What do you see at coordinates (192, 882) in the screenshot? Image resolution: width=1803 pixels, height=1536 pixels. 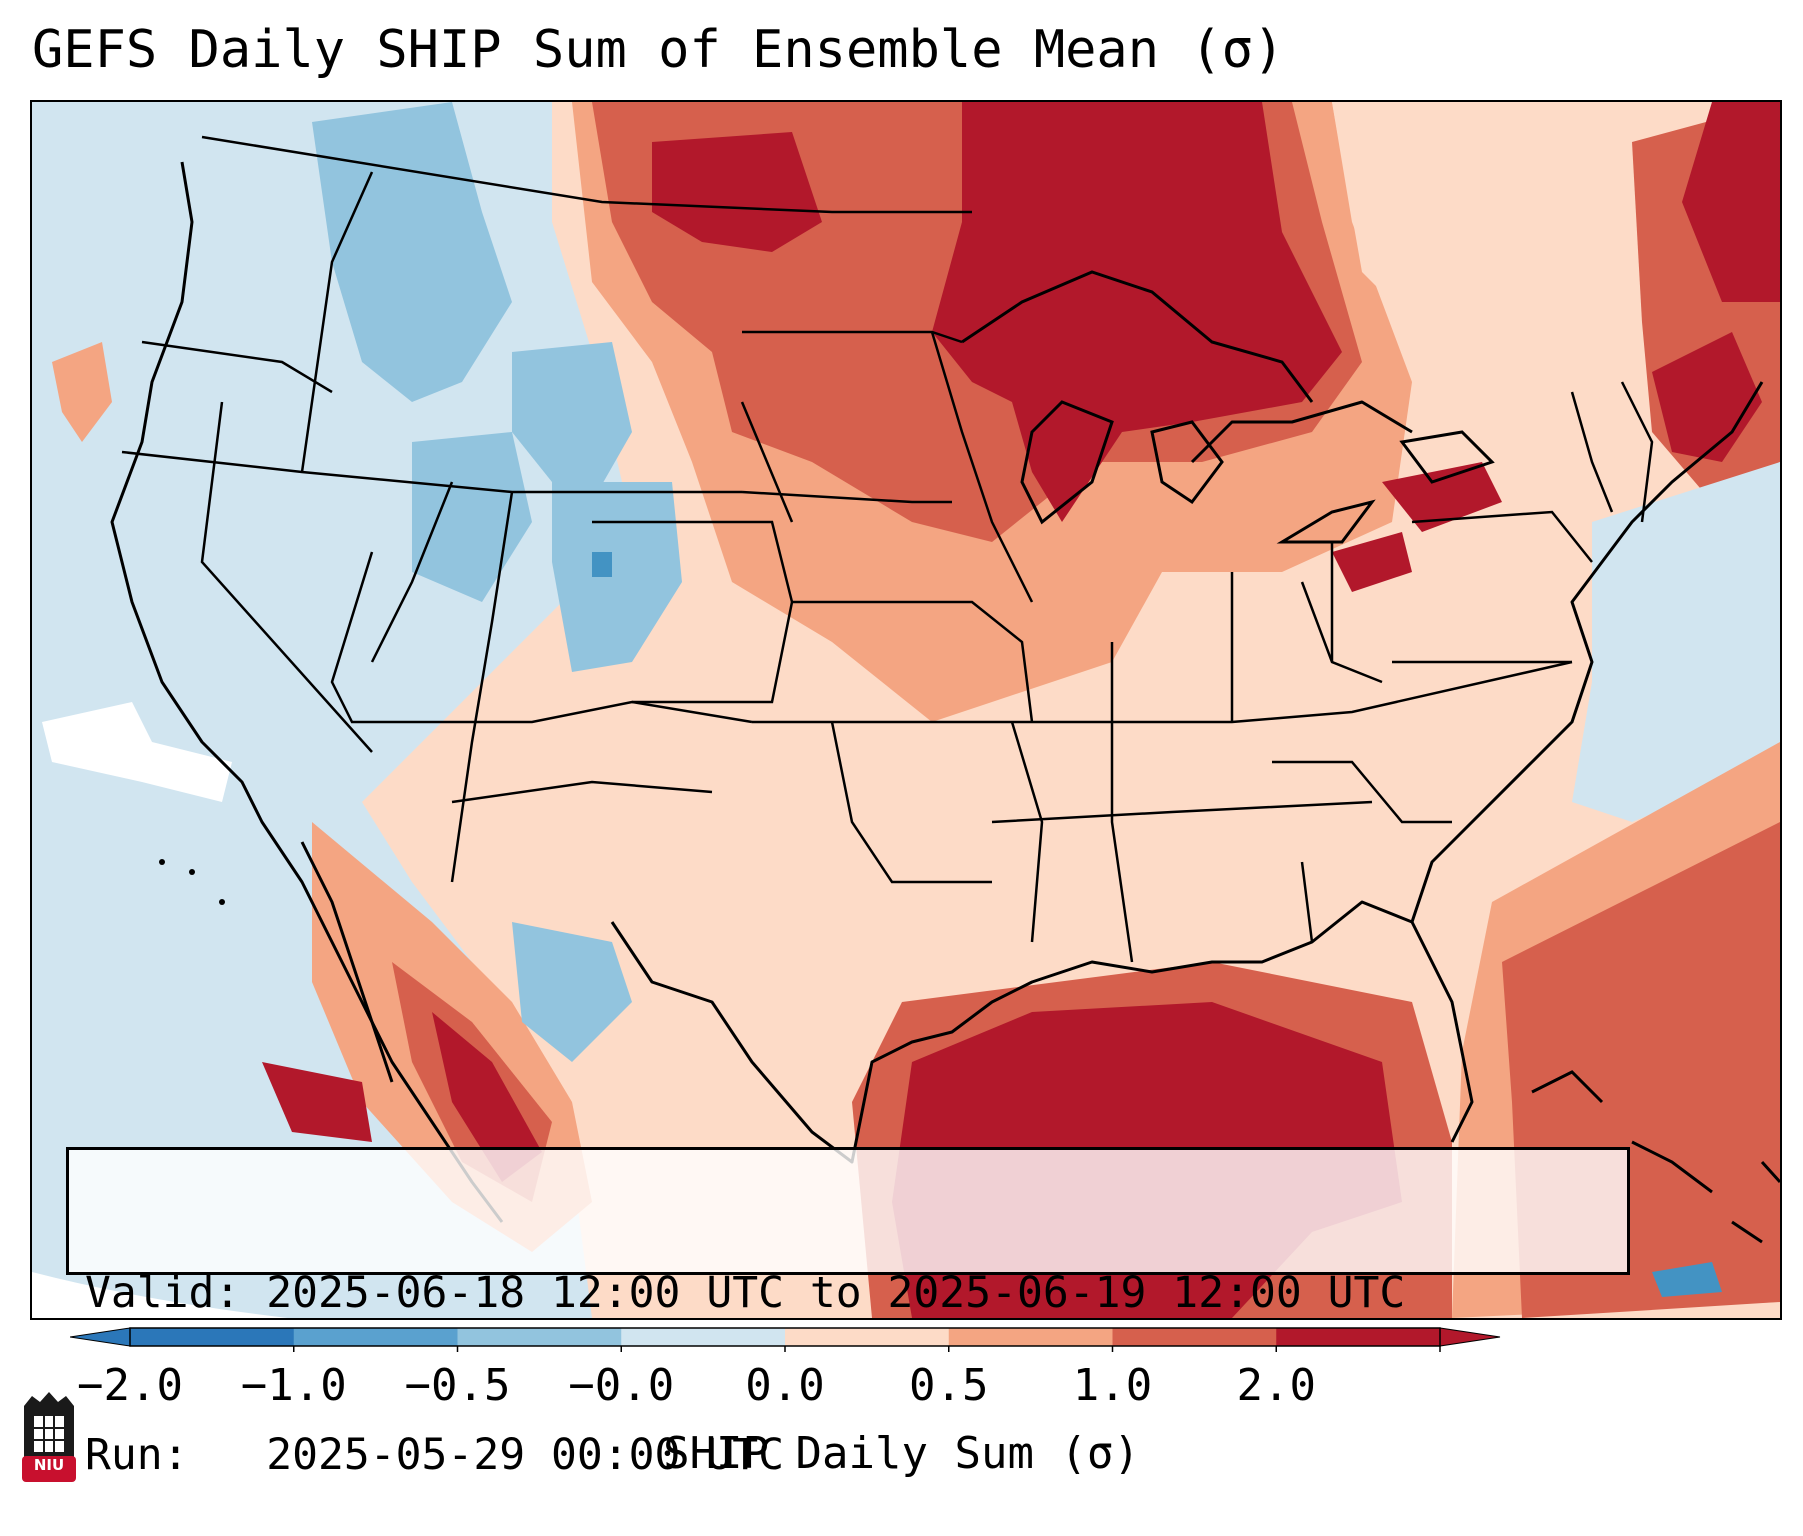 I see `pacific-islands` at bounding box center [192, 882].